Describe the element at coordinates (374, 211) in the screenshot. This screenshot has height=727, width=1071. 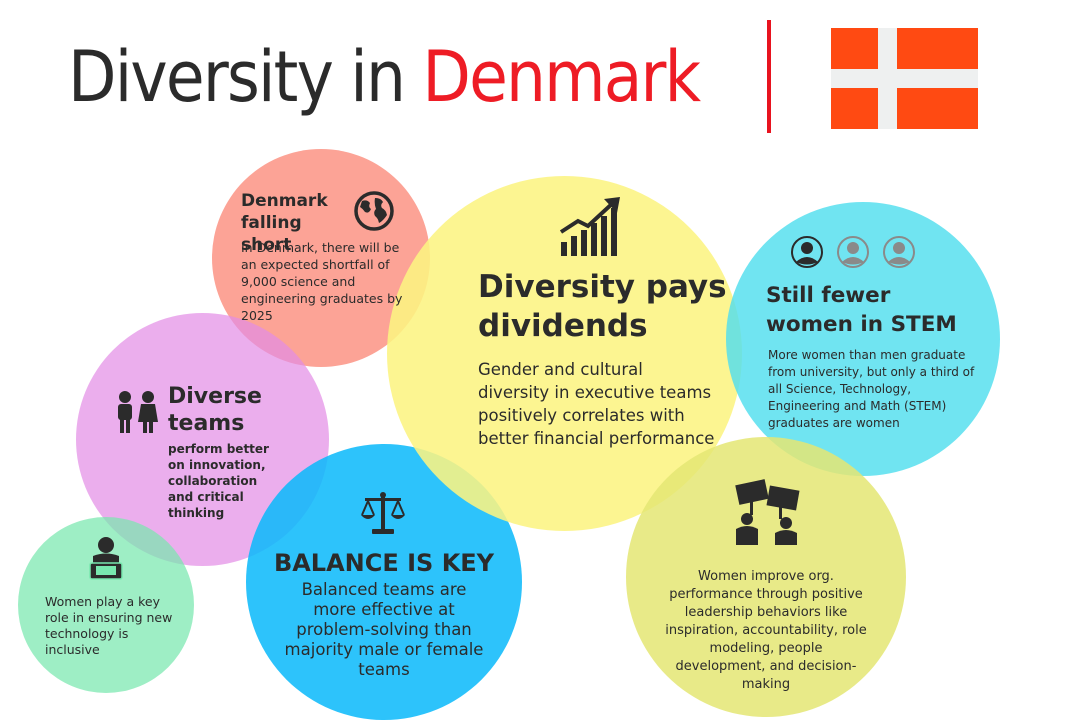
I see `globe-icon` at that location.